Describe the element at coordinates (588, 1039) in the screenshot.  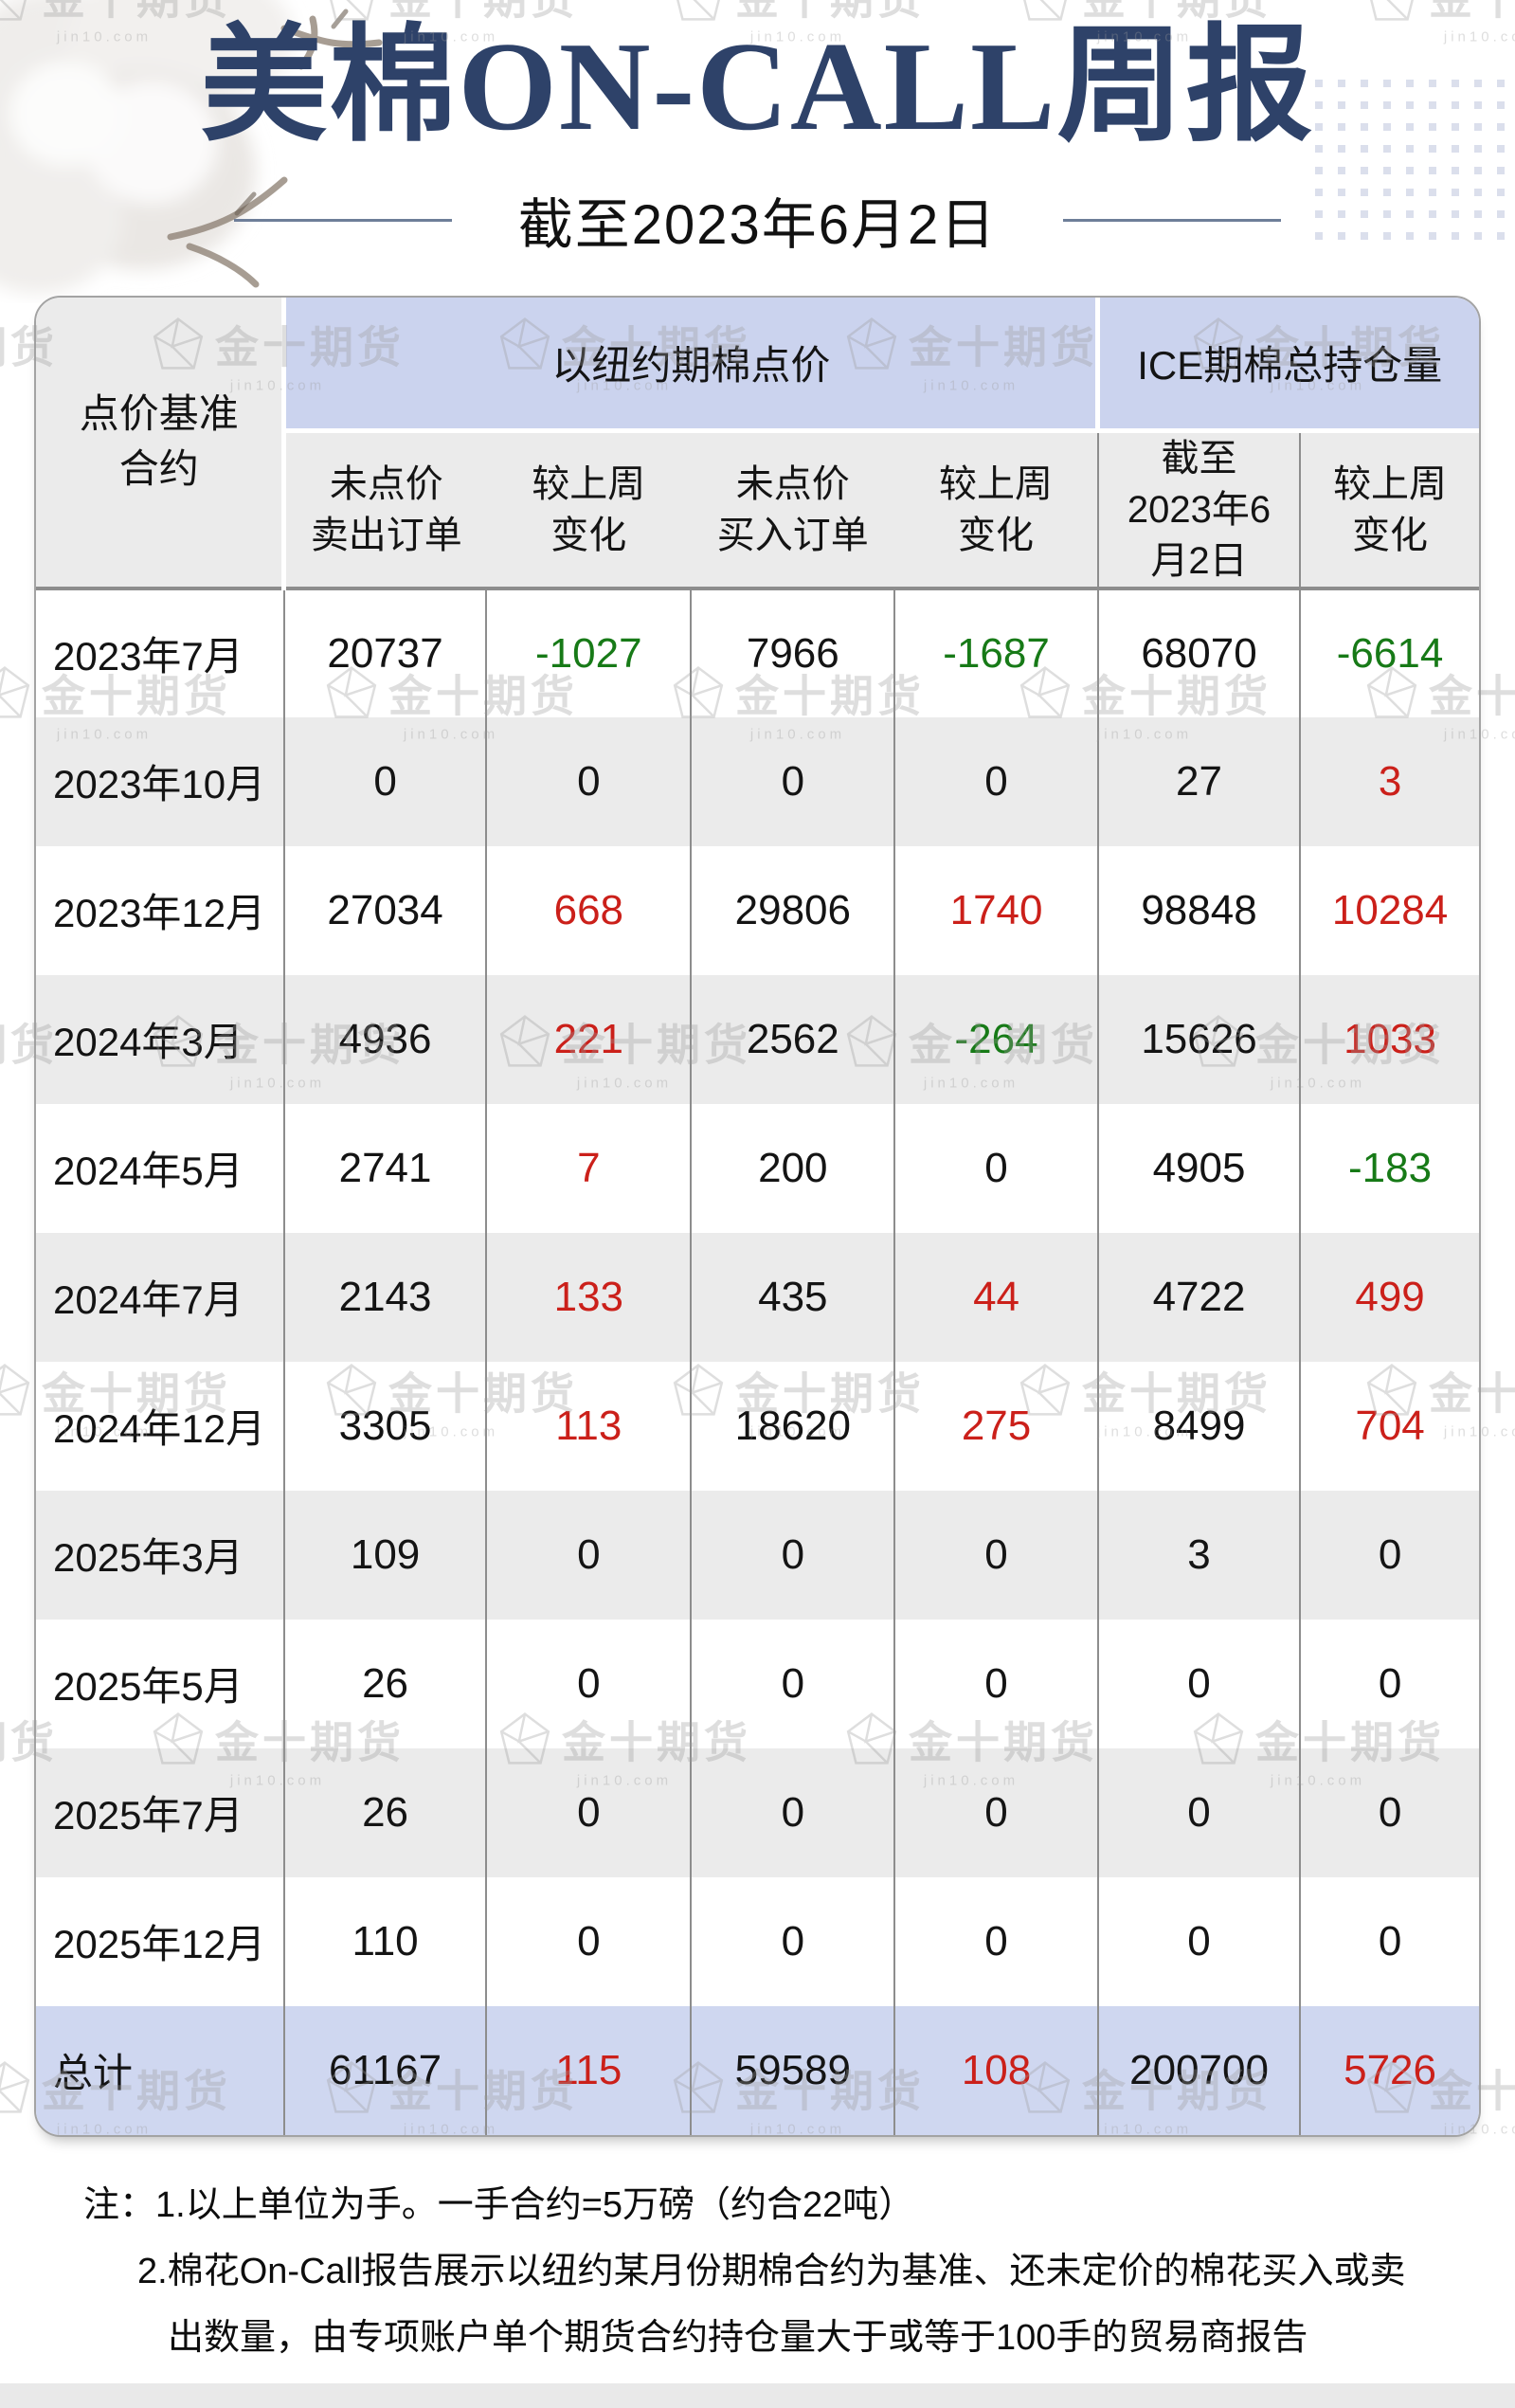
I see `cell-value: 221` at that location.